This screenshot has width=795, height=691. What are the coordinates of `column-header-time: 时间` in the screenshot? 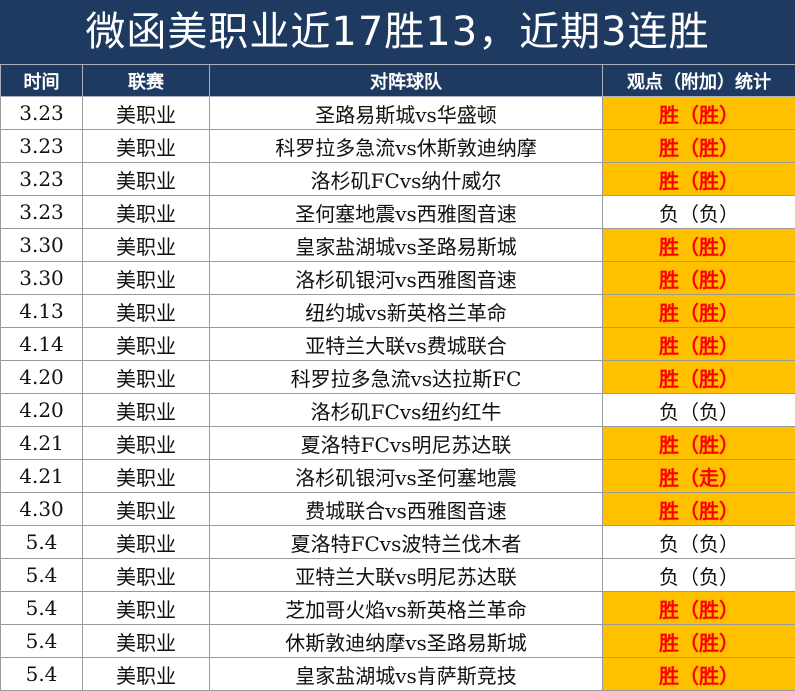 It's located at (41, 80).